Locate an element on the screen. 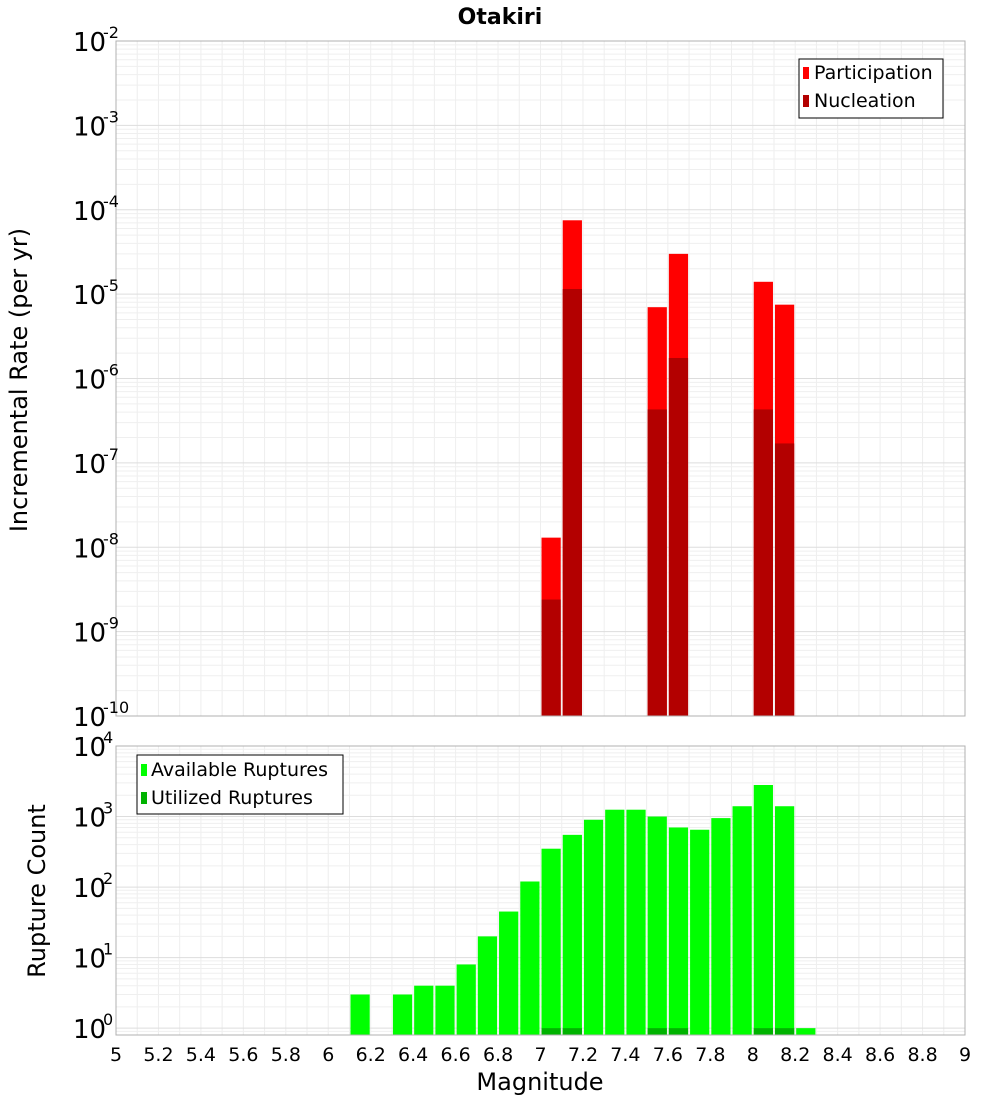  x-tick-label: 9 is located at coordinates (965, 1055).